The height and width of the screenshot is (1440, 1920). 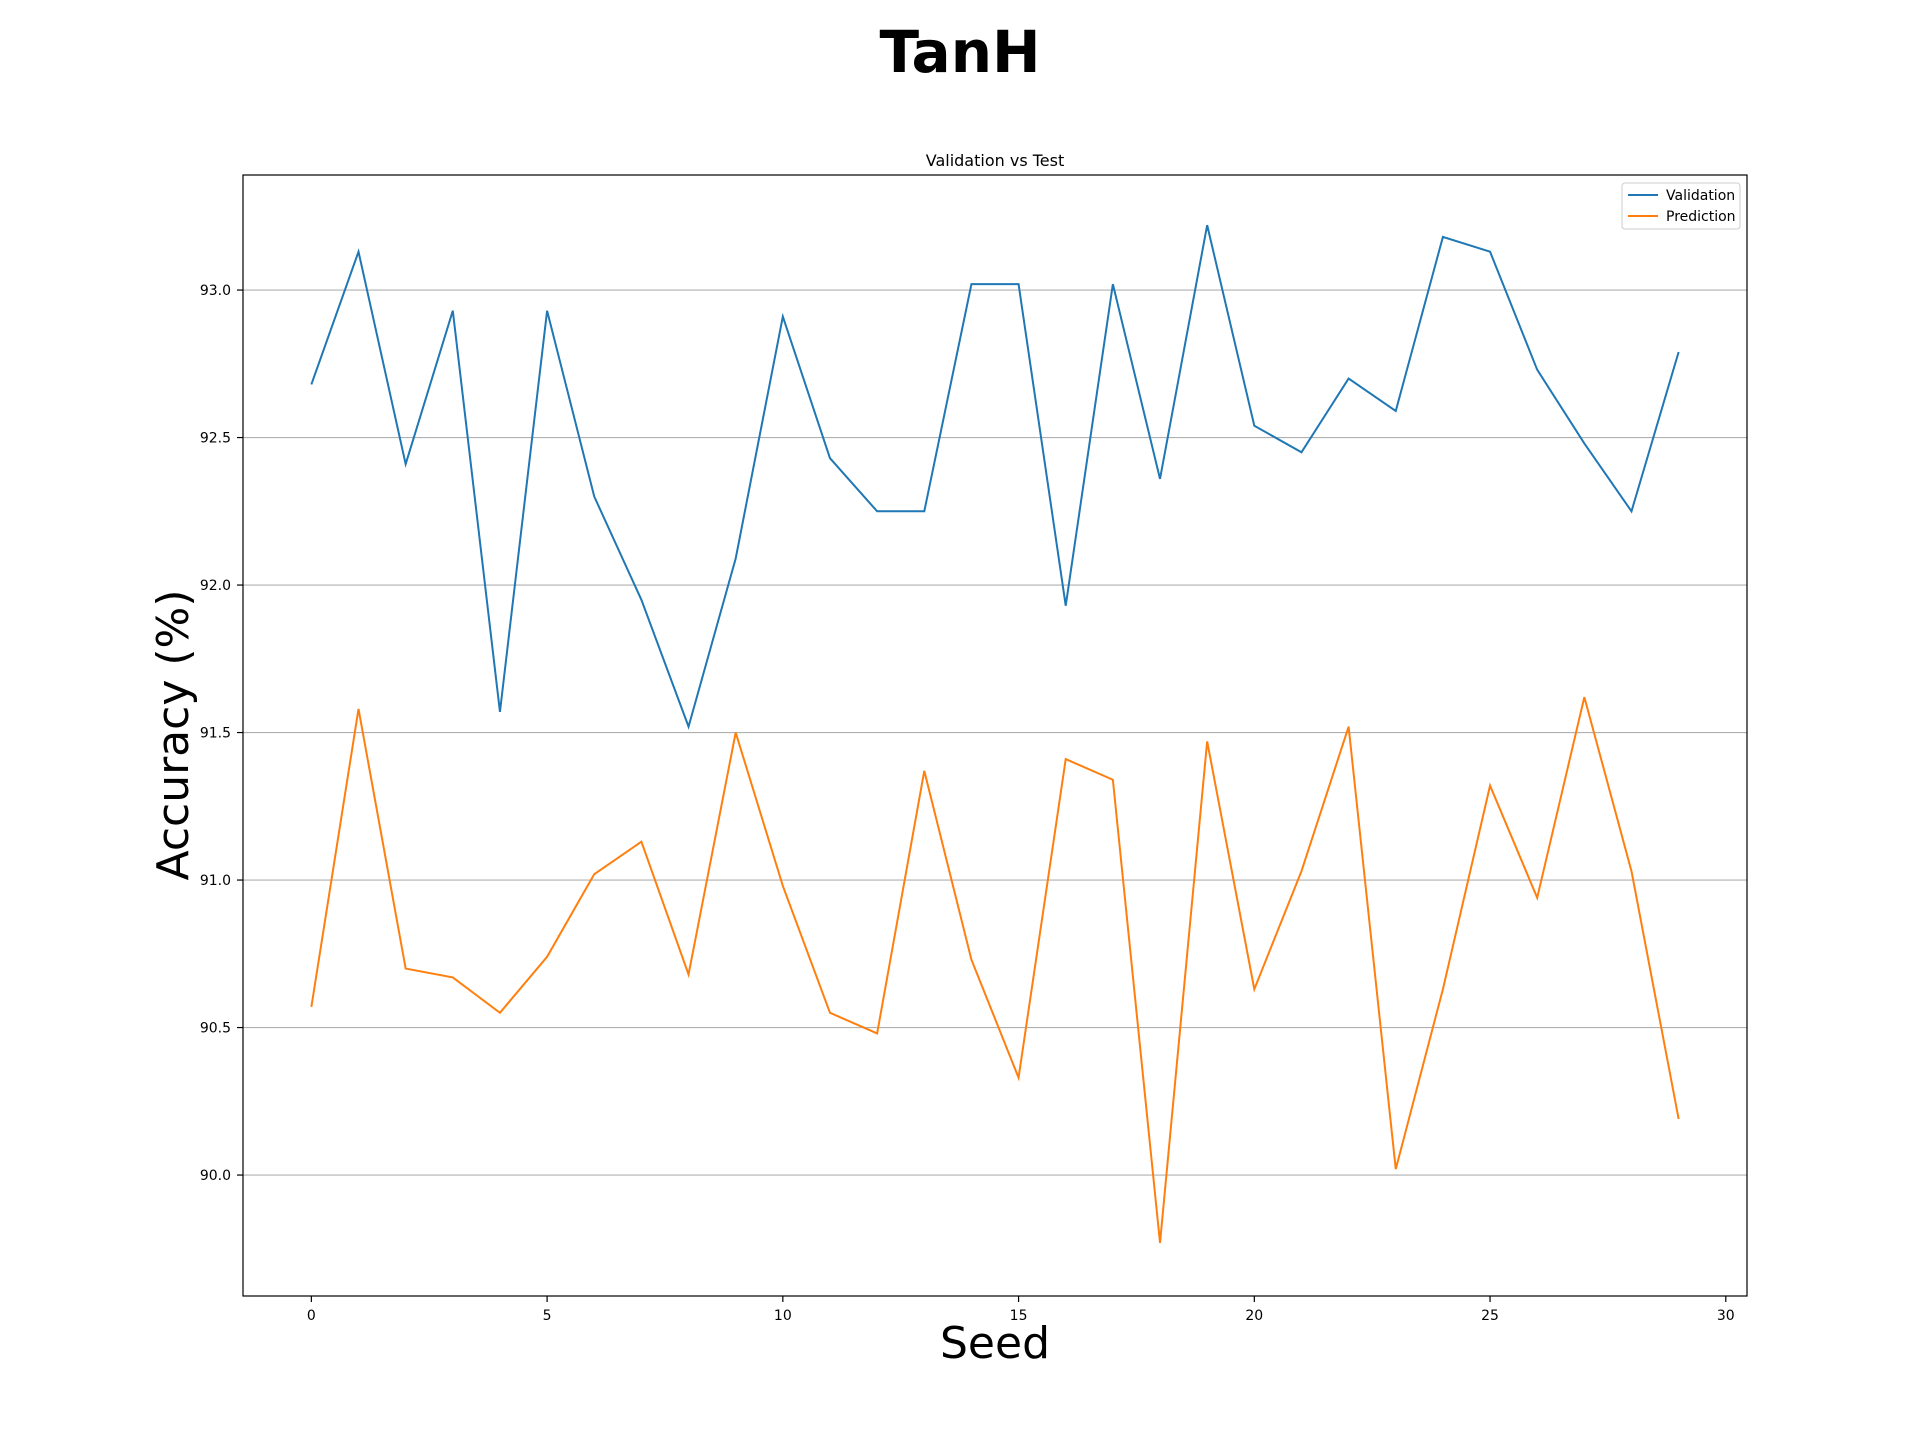 What do you see at coordinates (215, 734) in the screenshot?
I see `y-tick-label: 91.5` at bounding box center [215, 734].